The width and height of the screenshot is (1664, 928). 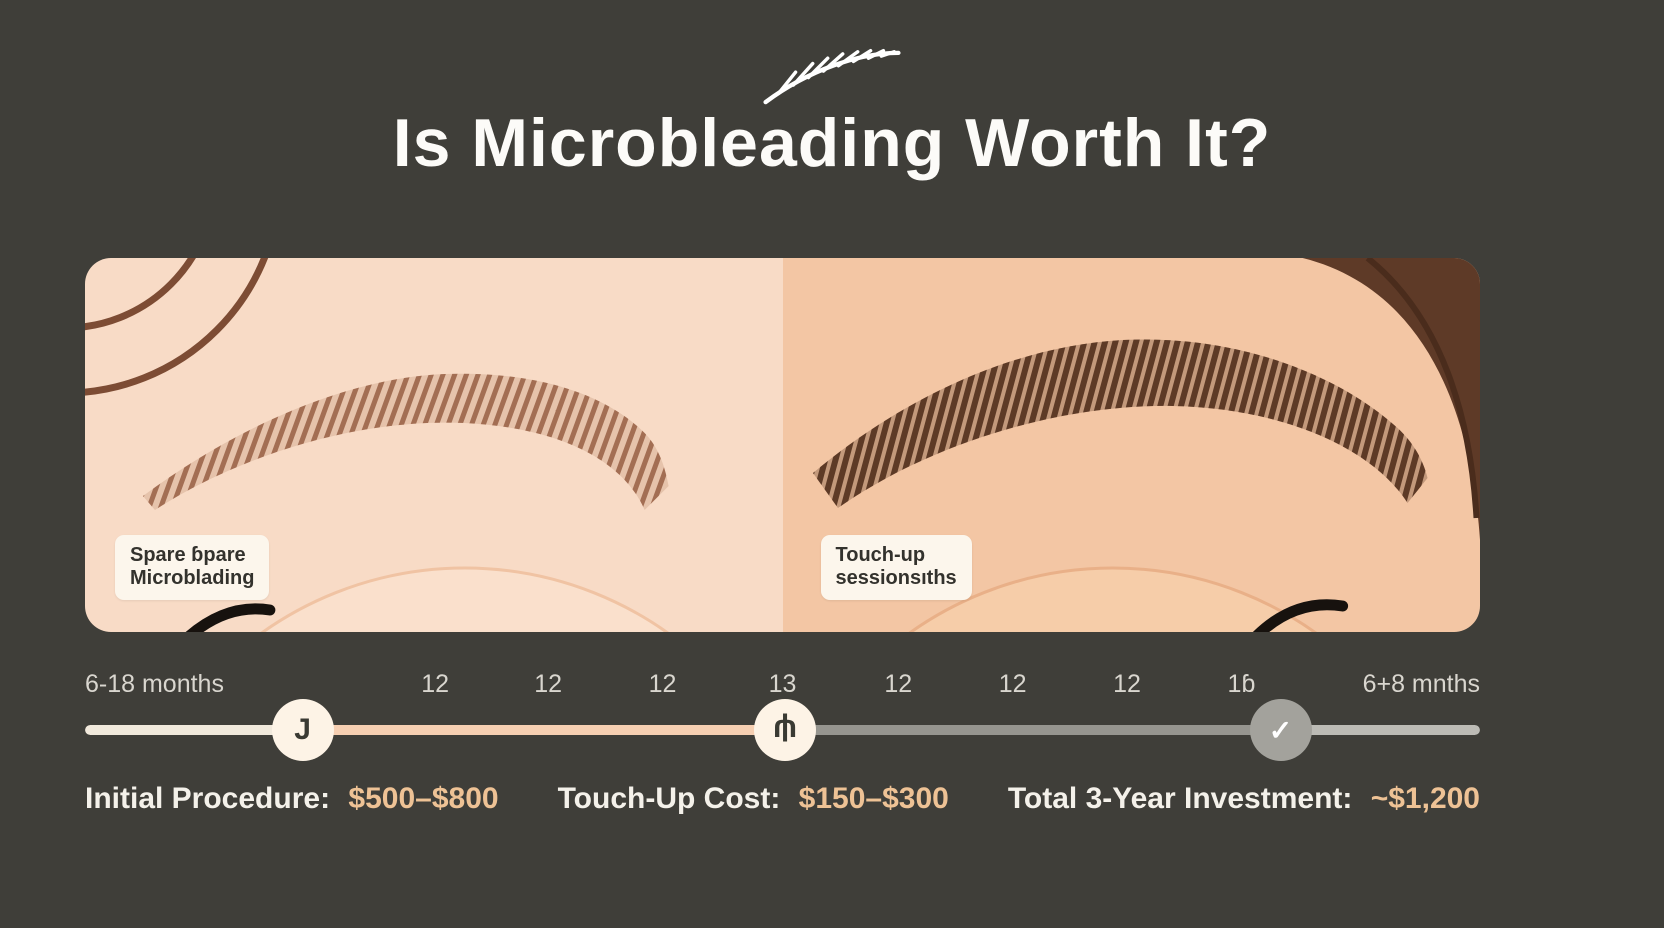 What do you see at coordinates (192, 578) in the screenshot?
I see `before-label-line2: Microblading` at bounding box center [192, 578].